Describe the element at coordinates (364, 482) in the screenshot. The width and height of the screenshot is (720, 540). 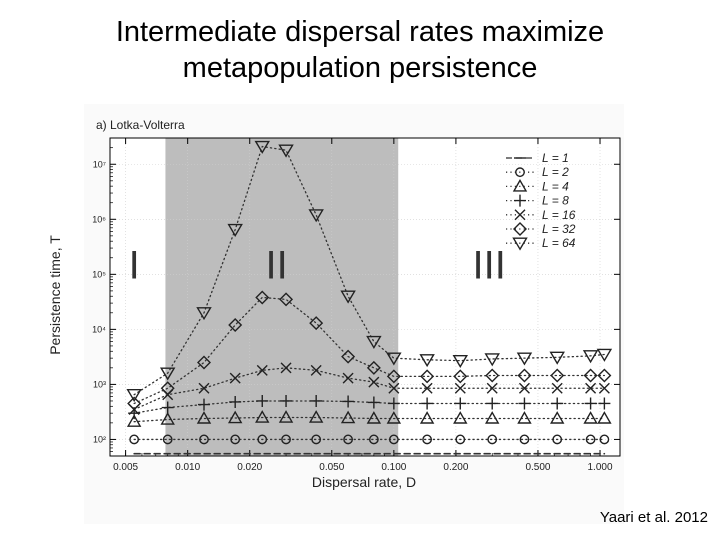
I see `x-axis-label: Dispersal rate, D` at that location.